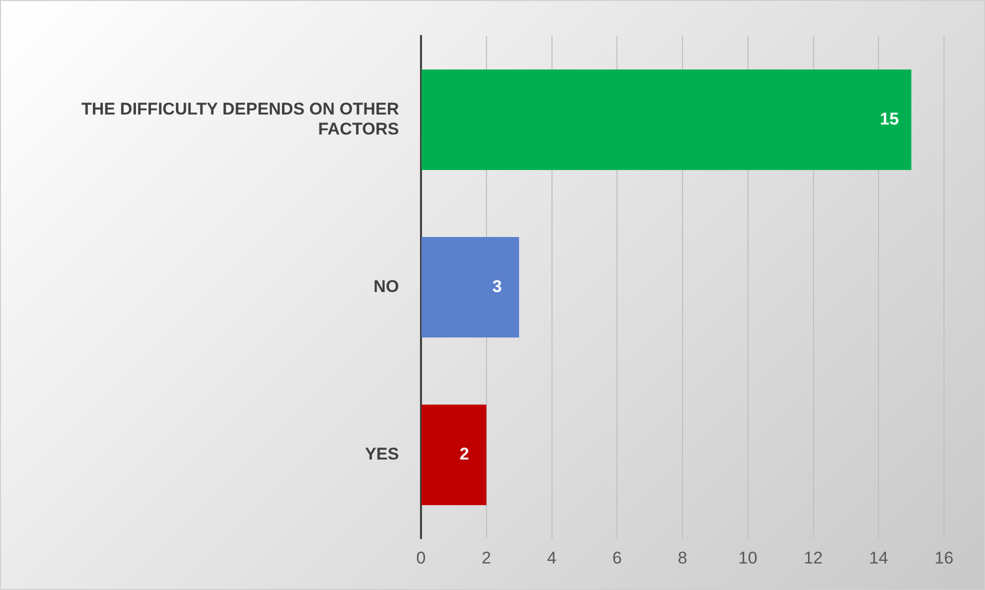  Describe the element at coordinates (748, 558) in the screenshot. I see `x-tick-label: 10` at that location.